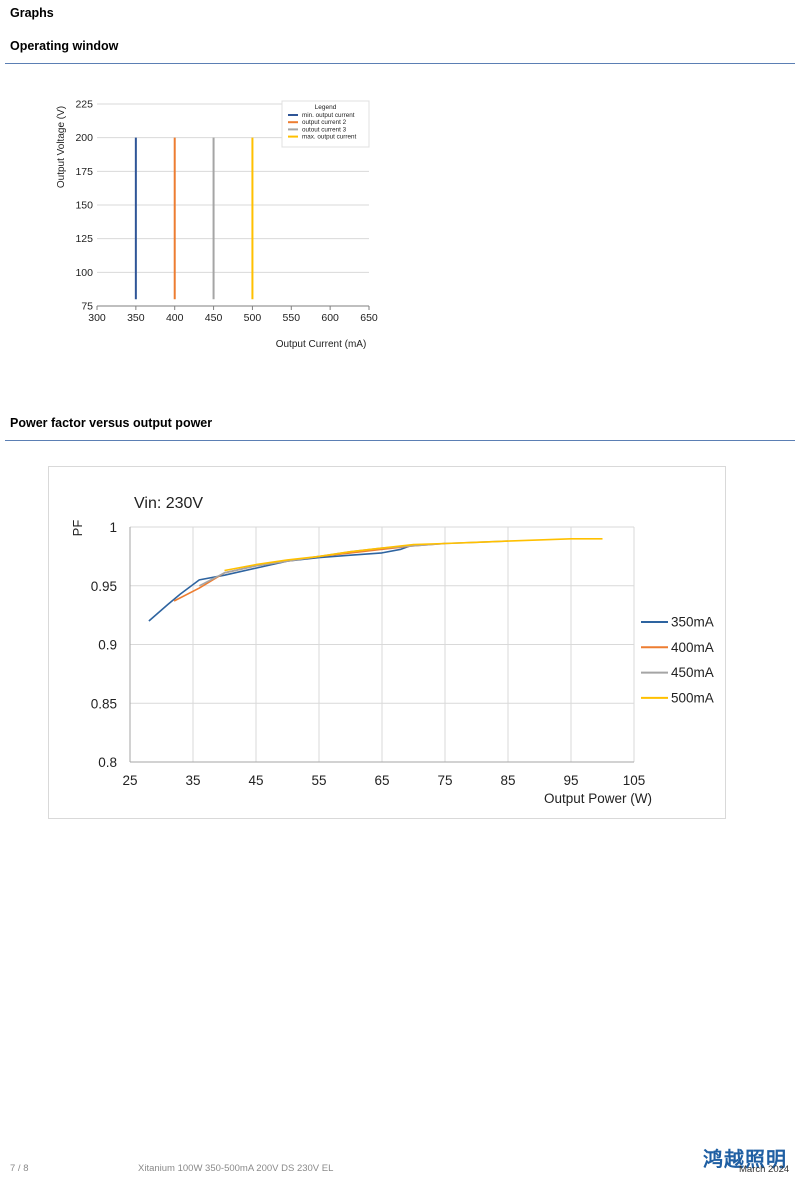  Describe the element at coordinates (292, 318) in the screenshot. I see `x-tick-label: 550` at that location.